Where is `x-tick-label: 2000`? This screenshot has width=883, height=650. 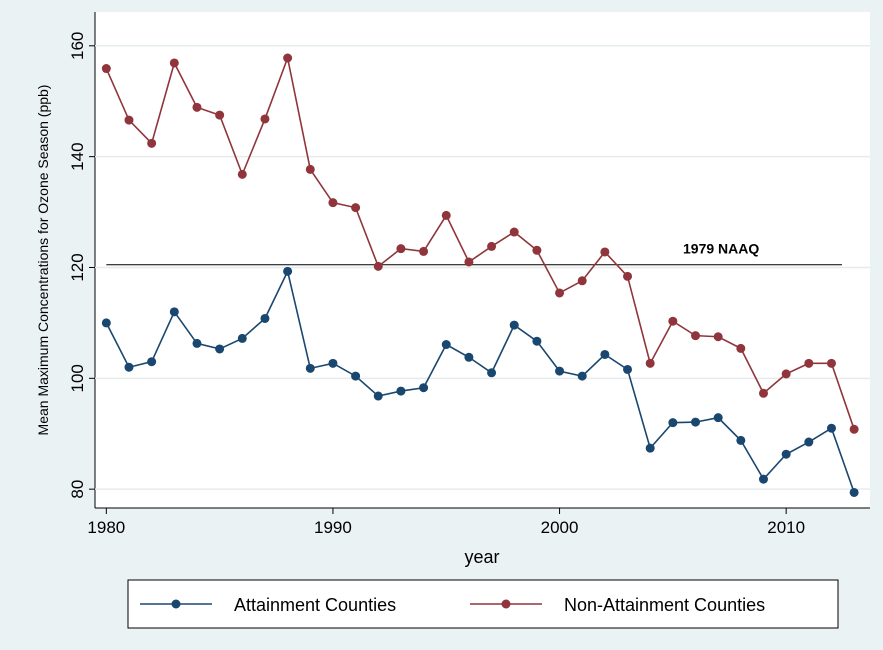
x-tick-label: 2000 is located at coordinates (560, 527).